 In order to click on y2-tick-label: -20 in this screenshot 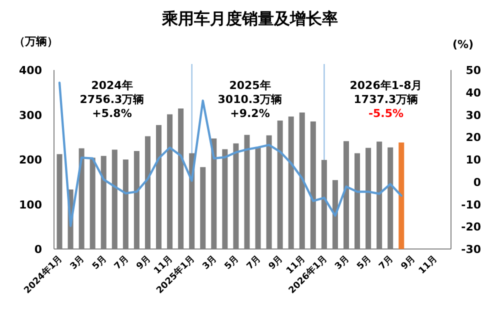, I will do `click(471, 227)`.